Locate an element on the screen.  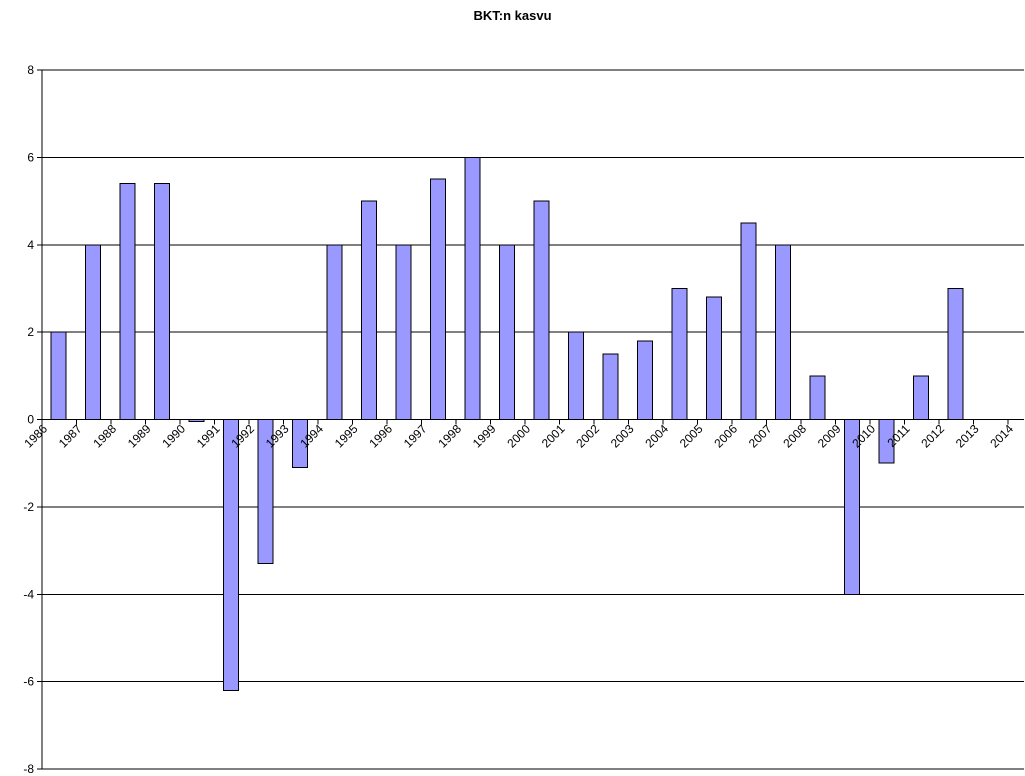
y-tick-label: 0 is located at coordinates (30, 420).